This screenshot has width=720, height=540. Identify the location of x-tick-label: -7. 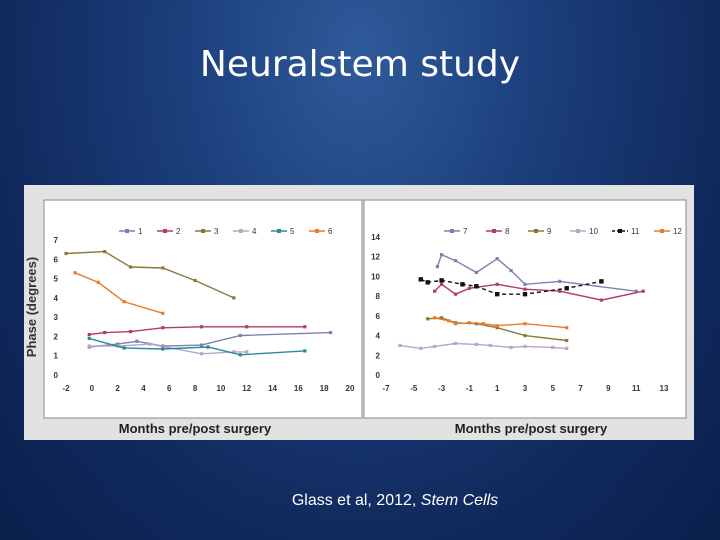
(386, 388).